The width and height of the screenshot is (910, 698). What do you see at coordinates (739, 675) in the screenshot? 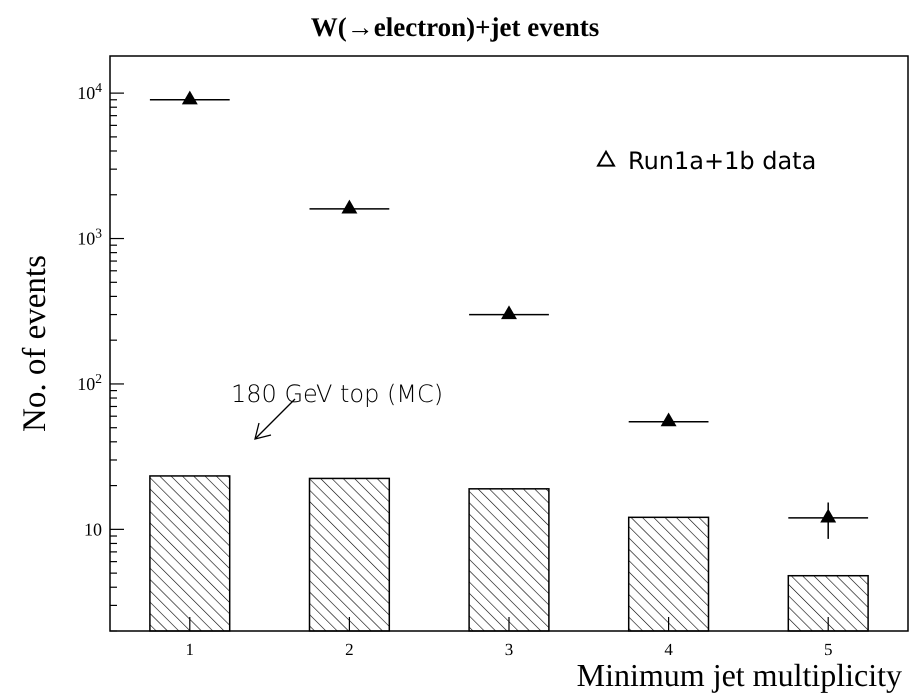
I see `x-axis-title: Minimum jet multiplicity` at bounding box center [739, 675].